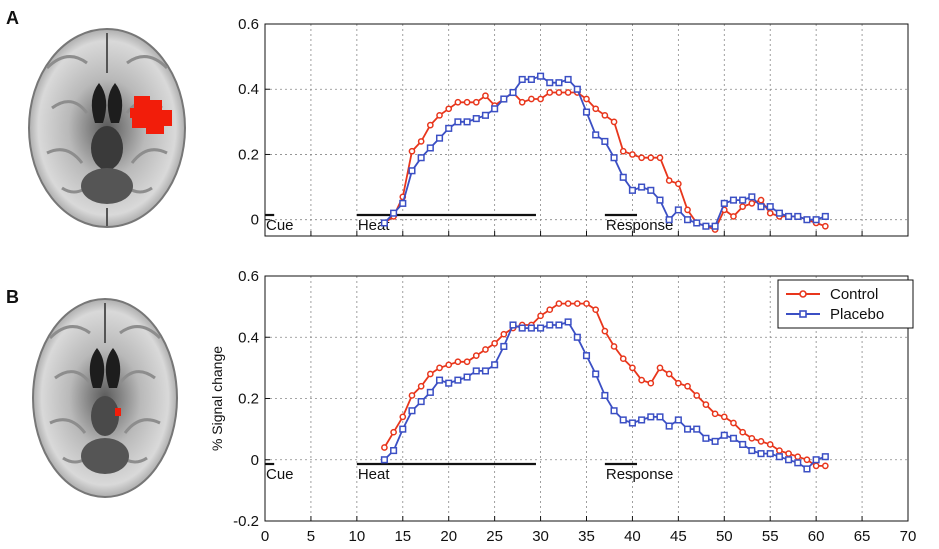  I want to click on chart-b-ylabel: % Signal change, so click(217, 398).